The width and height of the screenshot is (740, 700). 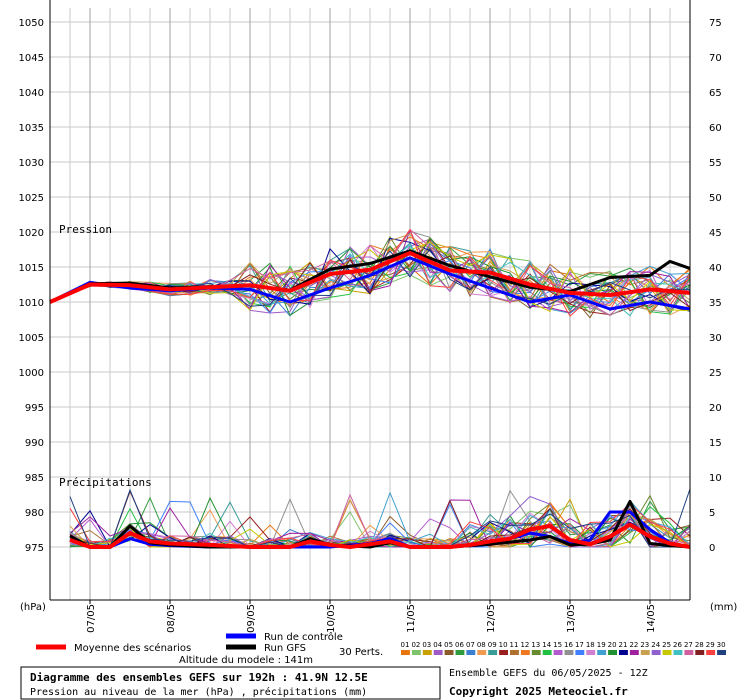 I want to click on pert-pressure-line, so click(x=370, y=272).